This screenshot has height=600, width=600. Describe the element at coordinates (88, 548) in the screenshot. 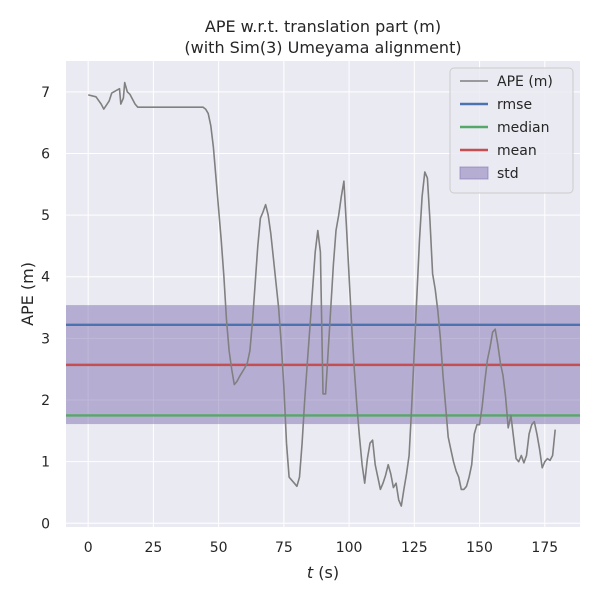

I see `x-tick-label: 0` at that location.